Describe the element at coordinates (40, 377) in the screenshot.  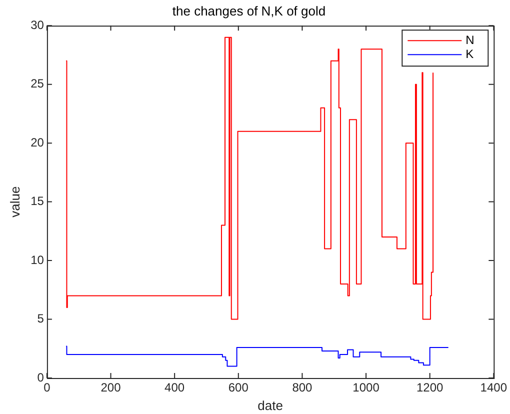
I see `y-tick-label: 0` at that location.